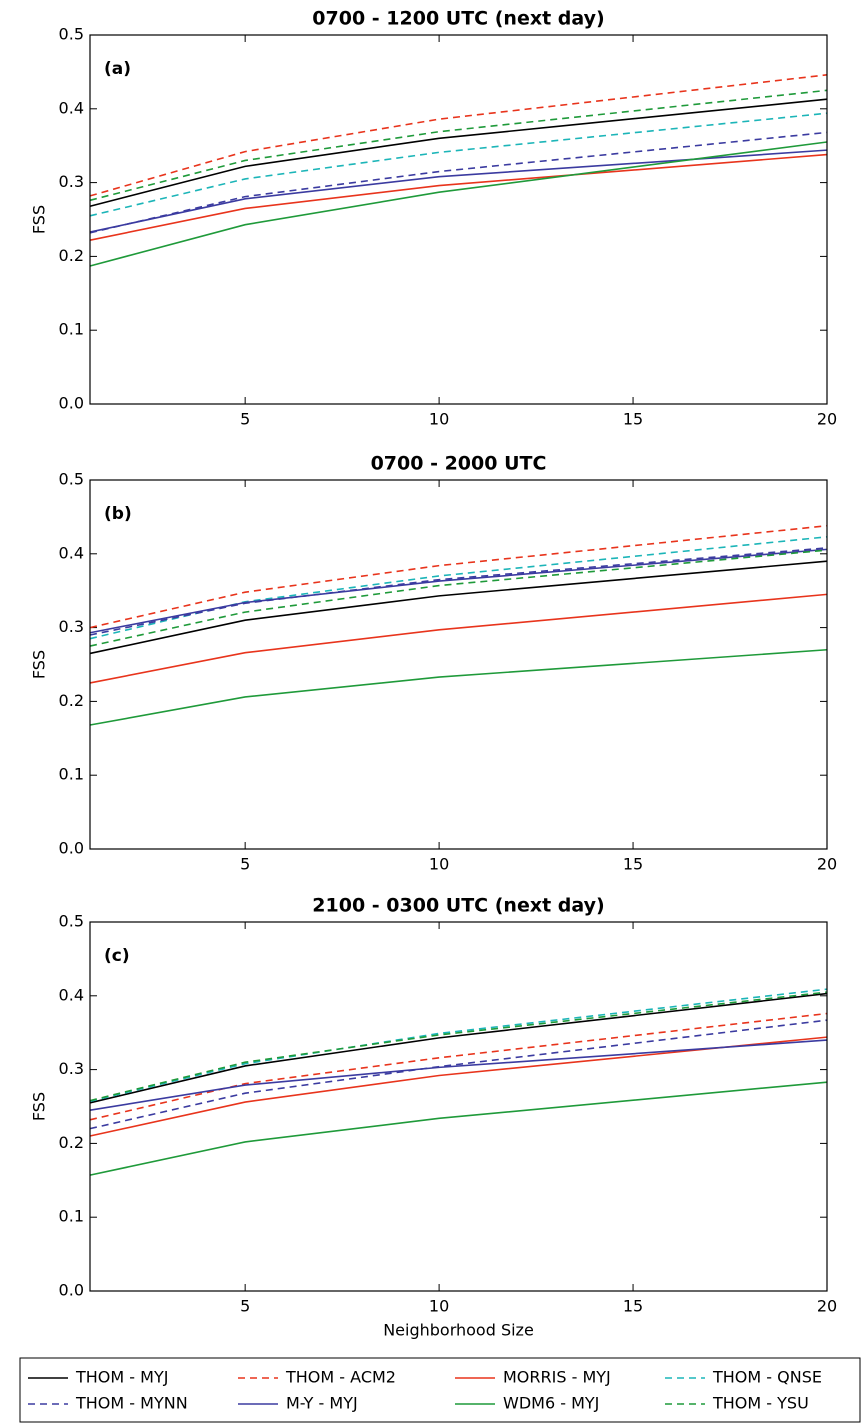  What do you see at coordinates (551, 1403) in the screenshot?
I see `legend-label: WDM6 - MYJ` at bounding box center [551, 1403].